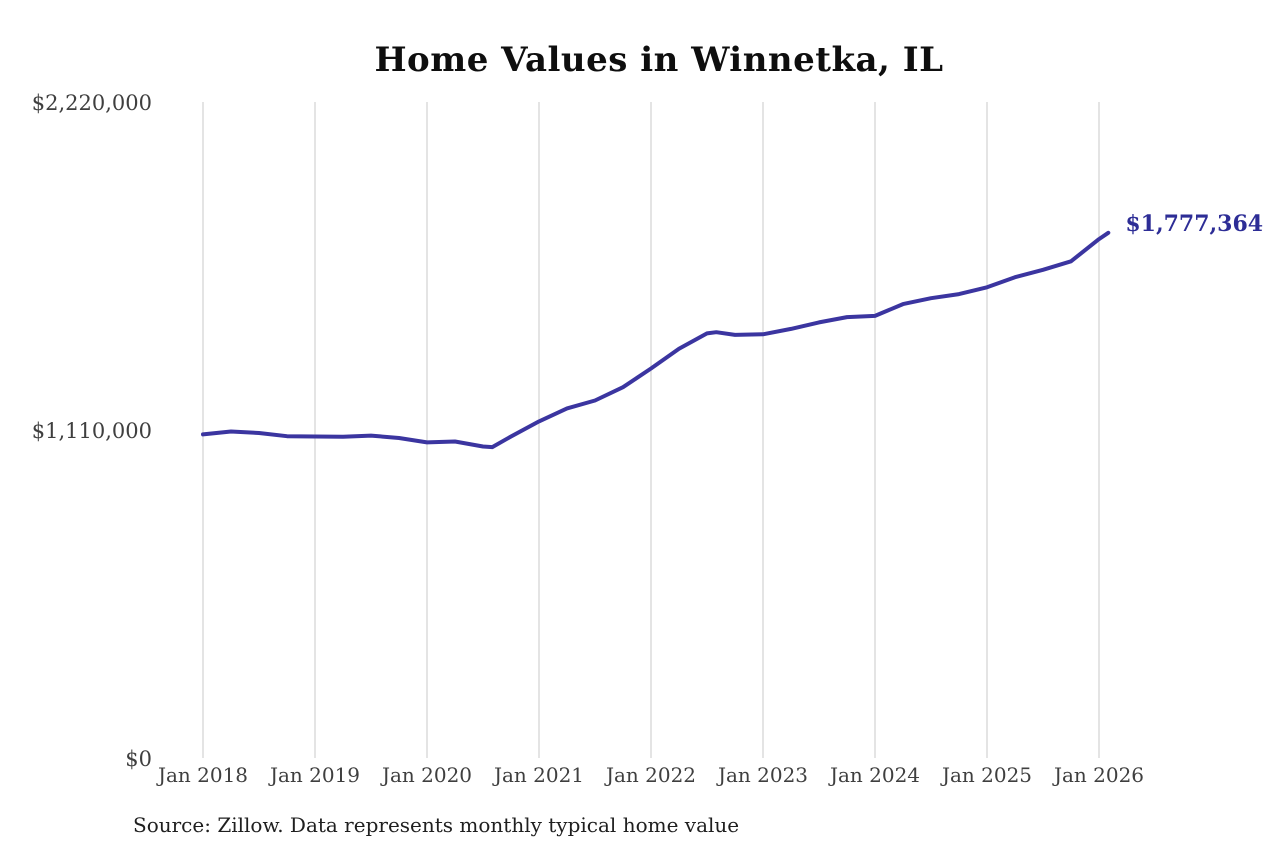 The image size is (1280, 853). What do you see at coordinates (315, 775) in the screenshot?
I see `x-axis-tick-label: Jan 2019` at bounding box center [315, 775].